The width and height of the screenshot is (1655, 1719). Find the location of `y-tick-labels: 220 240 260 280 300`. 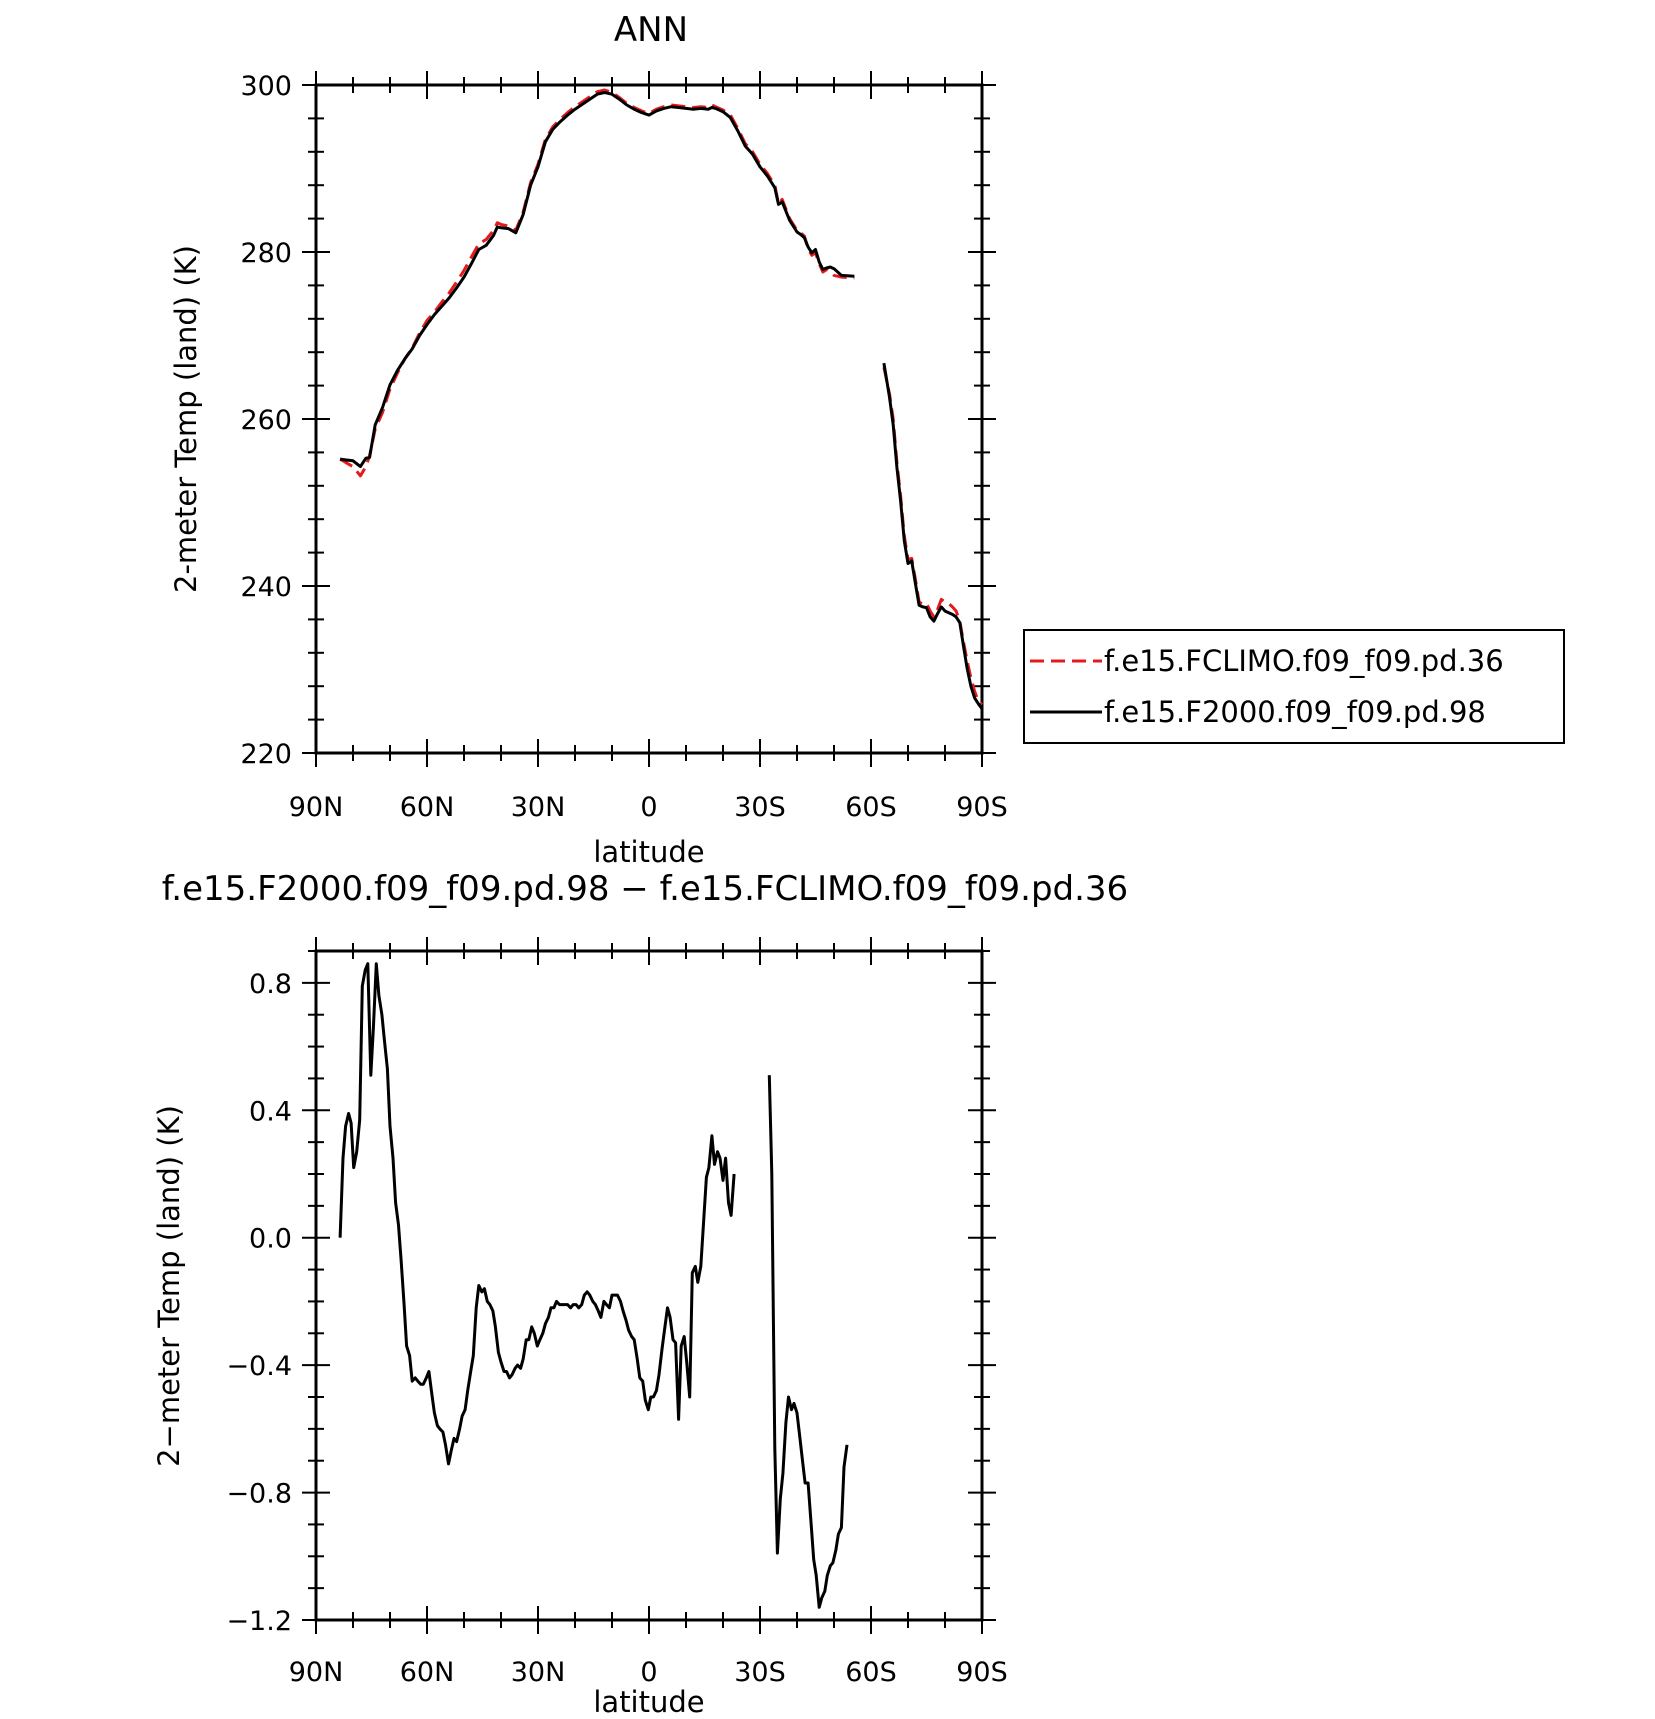

y-tick-labels: 220 240 260 280 300 is located at coordinates (266, 420).